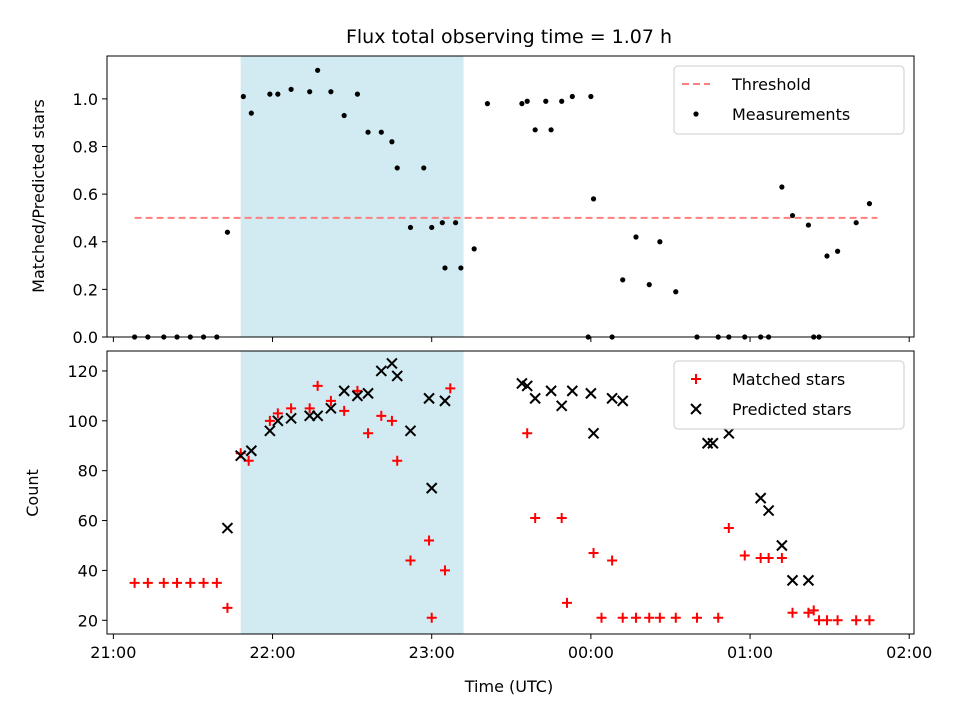 Image resolution: width=960 pixels, height=720 pixels. What do you see at coordinates (591, 652) in the screenshot?
I see `x-tick-label: 00:00` at bounding box center [591, 652].